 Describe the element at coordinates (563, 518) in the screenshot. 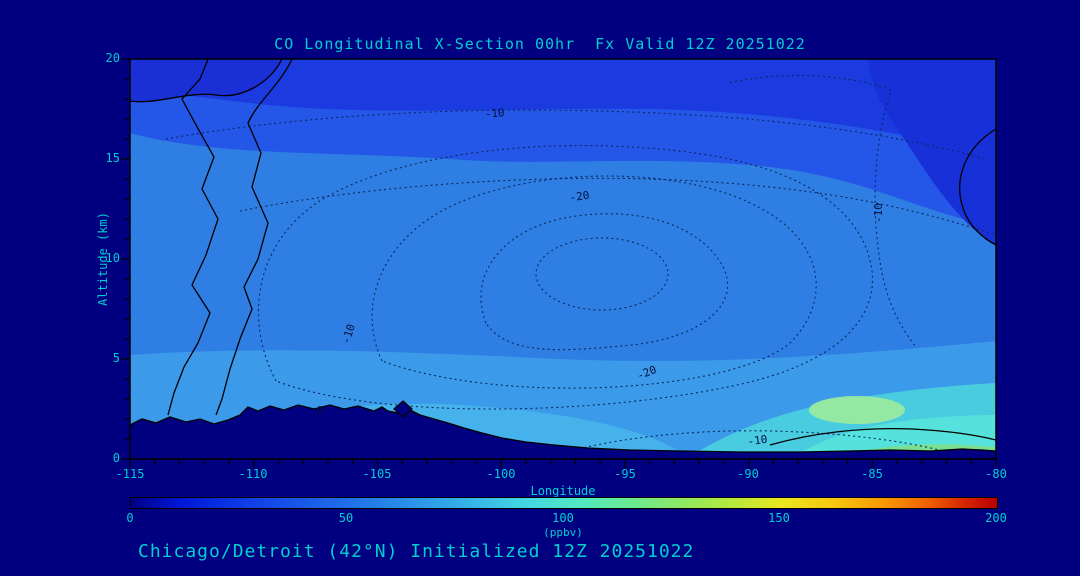

I see `colorbar-tick-label: 100` at that location.